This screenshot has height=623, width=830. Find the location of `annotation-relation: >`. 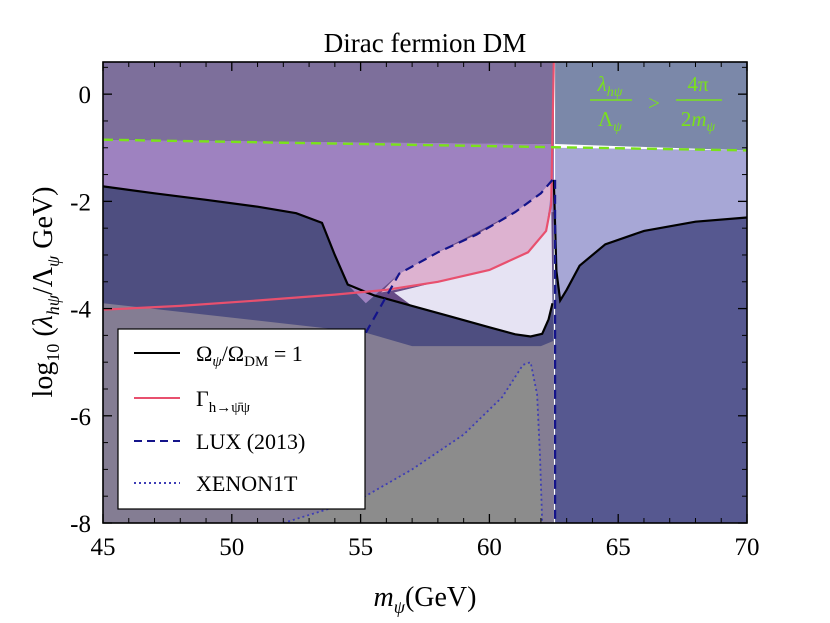

annotation-relation: > is located at coordinates (654, 103).